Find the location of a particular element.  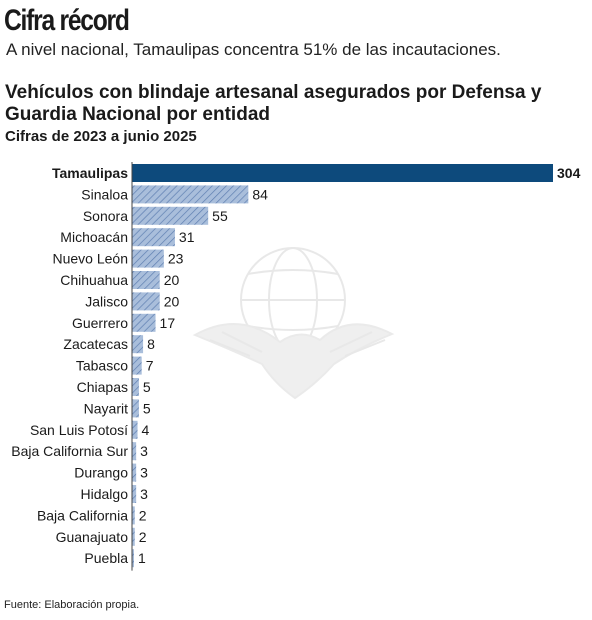

category-label-puebla: Puebla is located at coordinates (106, 558).